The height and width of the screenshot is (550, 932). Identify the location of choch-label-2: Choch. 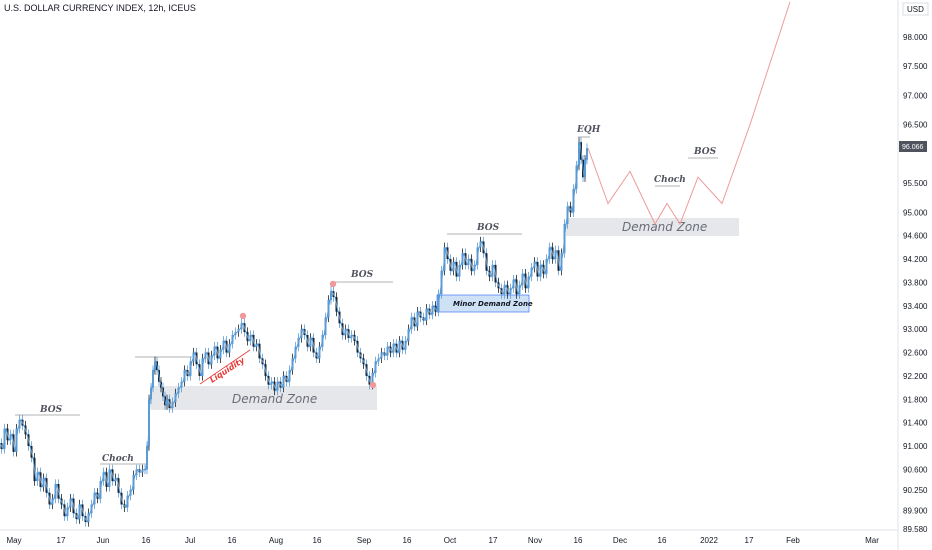
(670, 180).